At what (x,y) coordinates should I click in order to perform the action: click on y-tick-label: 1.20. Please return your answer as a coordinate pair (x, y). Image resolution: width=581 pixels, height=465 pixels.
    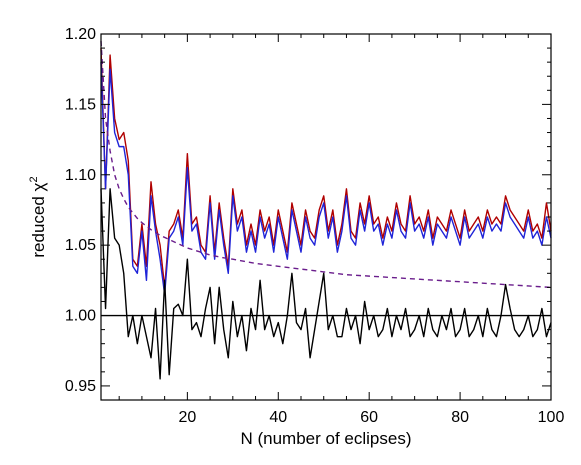
    Looking at the image, I should click on (80, 34).